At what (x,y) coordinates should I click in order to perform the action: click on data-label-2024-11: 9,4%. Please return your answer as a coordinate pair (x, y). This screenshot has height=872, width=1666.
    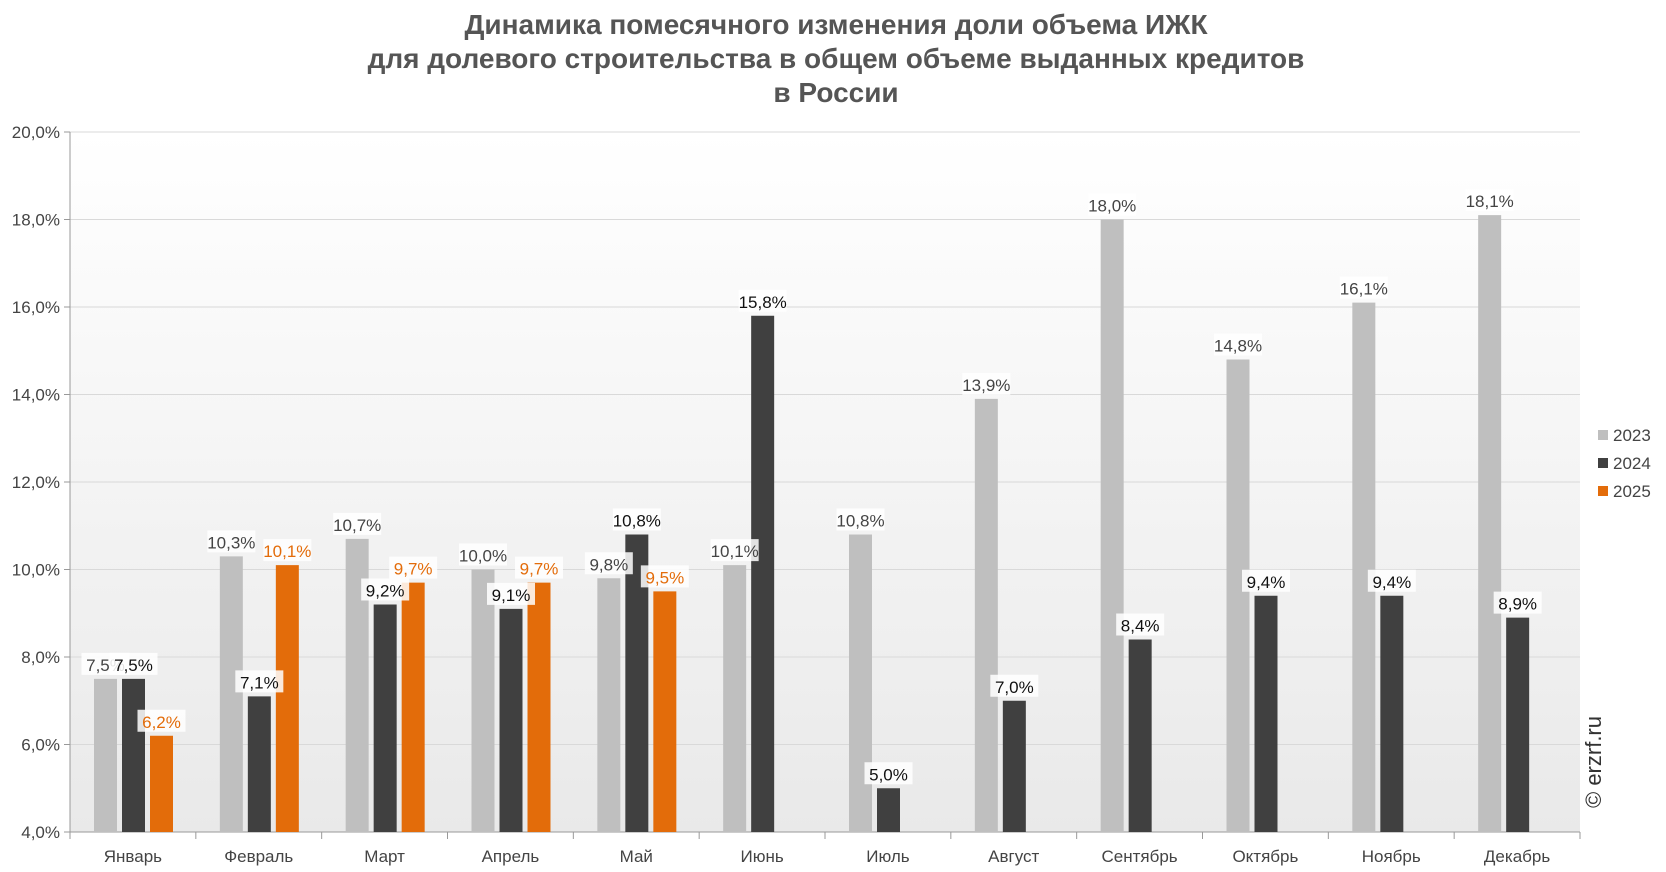
    Looking at the image, I should click on (1391, 582).